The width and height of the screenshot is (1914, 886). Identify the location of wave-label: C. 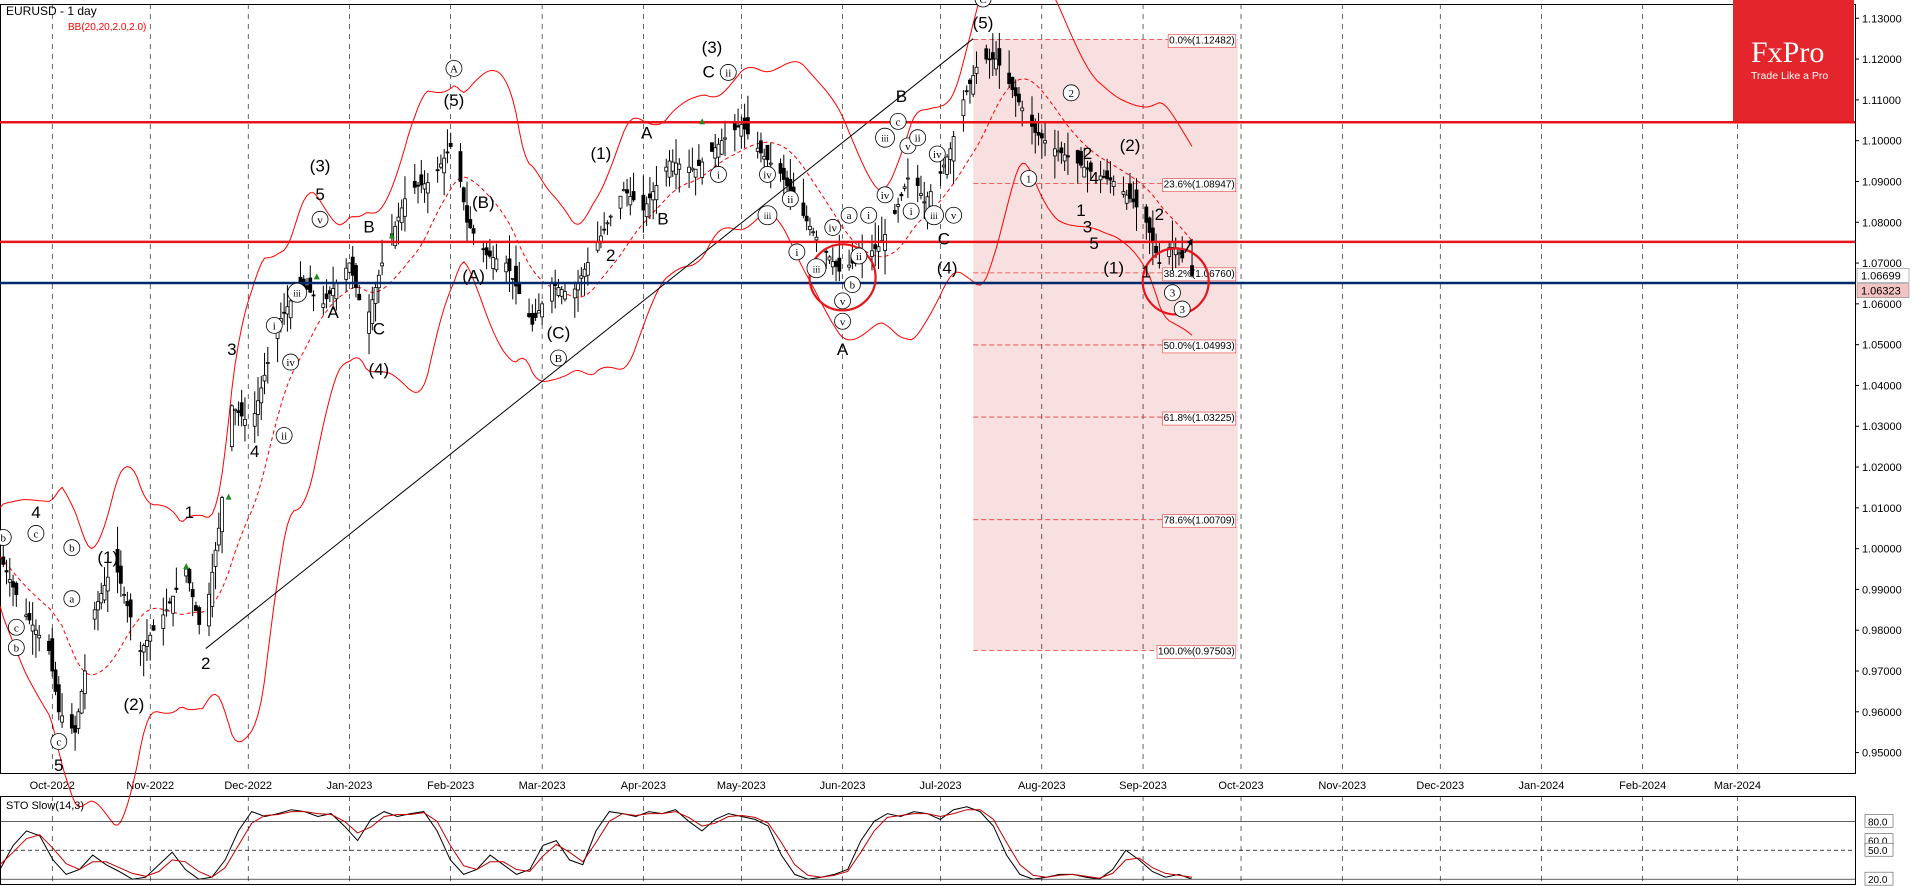
(944, 239).